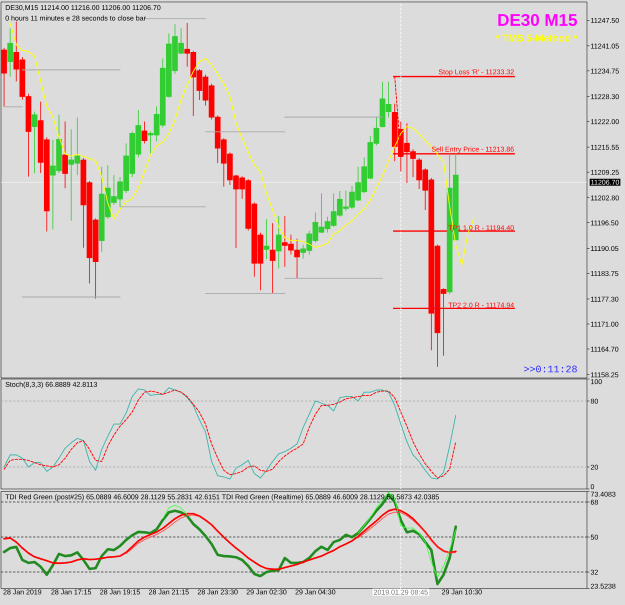  Describe the element at coordinates (550, 369) in the screenshot. I see `annotation: >>0:11:28` at that location.